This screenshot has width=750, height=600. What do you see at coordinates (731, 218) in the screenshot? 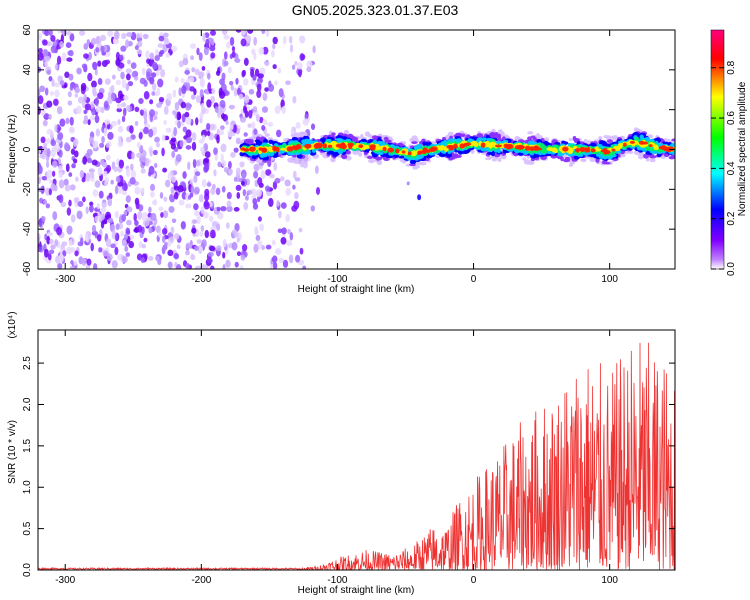
I see `colorbar-tick-label: 0.2` at bounding box center [731, 218].